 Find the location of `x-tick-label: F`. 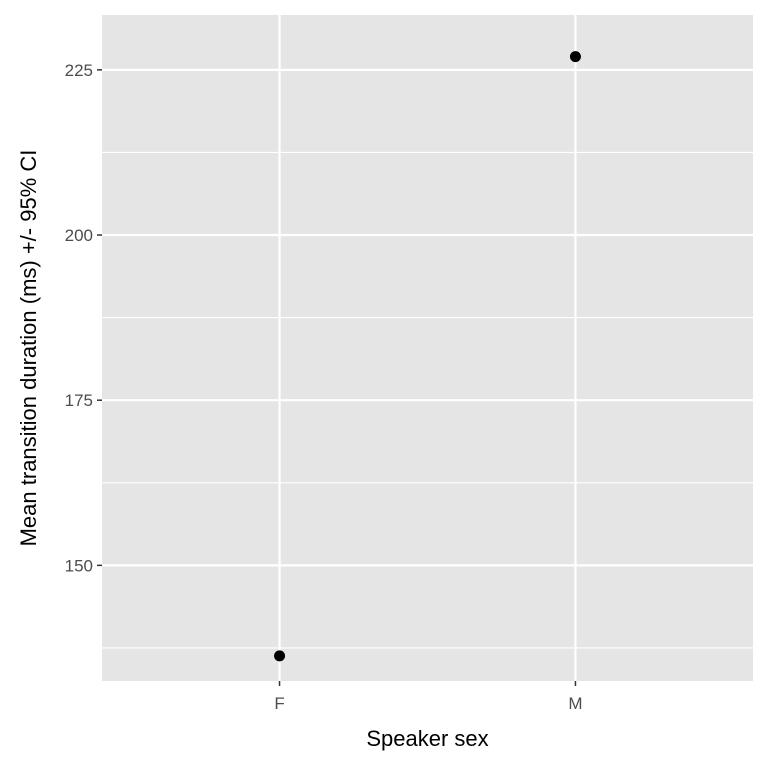

x-tick-label: F is located at coordinates (279, 703).